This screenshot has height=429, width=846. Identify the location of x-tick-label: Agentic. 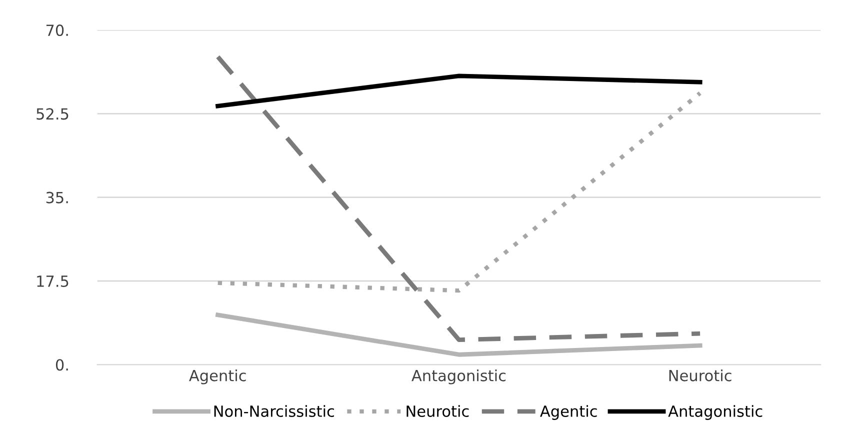
(217, 377).